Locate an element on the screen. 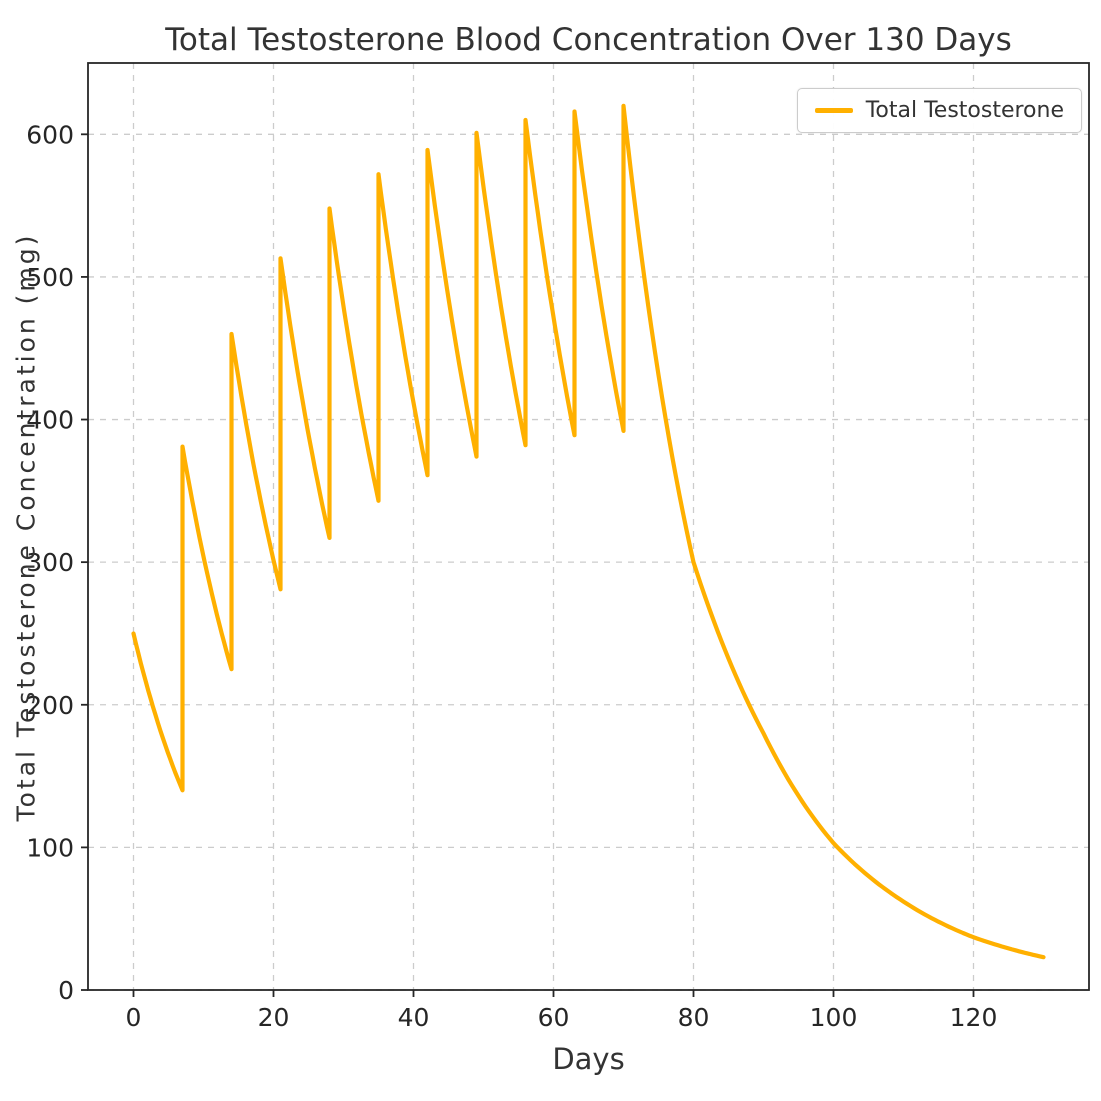  x-tick-label: 120 is located at coordinates (974, 1017).